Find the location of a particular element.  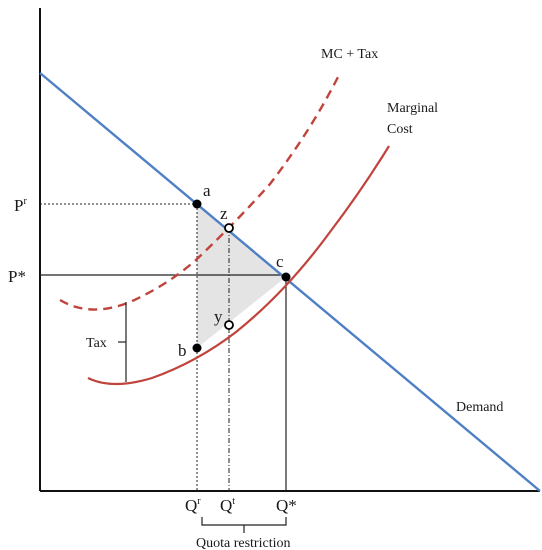

mc-plus-tax-label: MC + Tax is located at coordinates (349, 54).